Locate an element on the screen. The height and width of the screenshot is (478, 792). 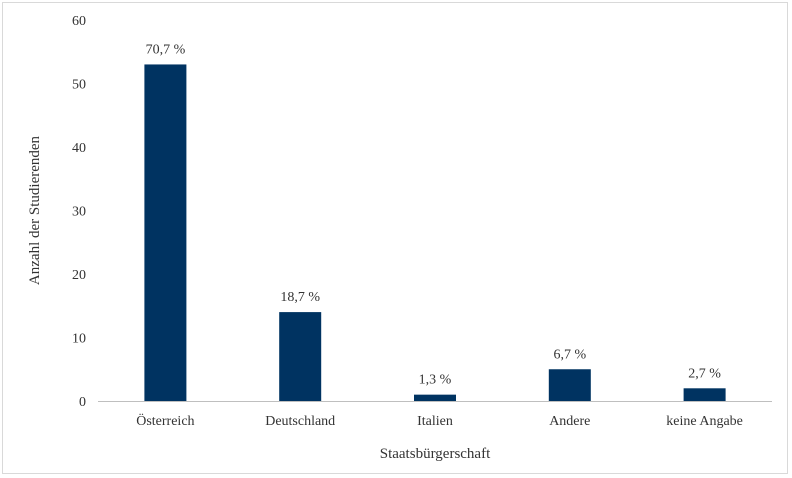
y-tick-label: 30 is located at coordinates (79, 212).